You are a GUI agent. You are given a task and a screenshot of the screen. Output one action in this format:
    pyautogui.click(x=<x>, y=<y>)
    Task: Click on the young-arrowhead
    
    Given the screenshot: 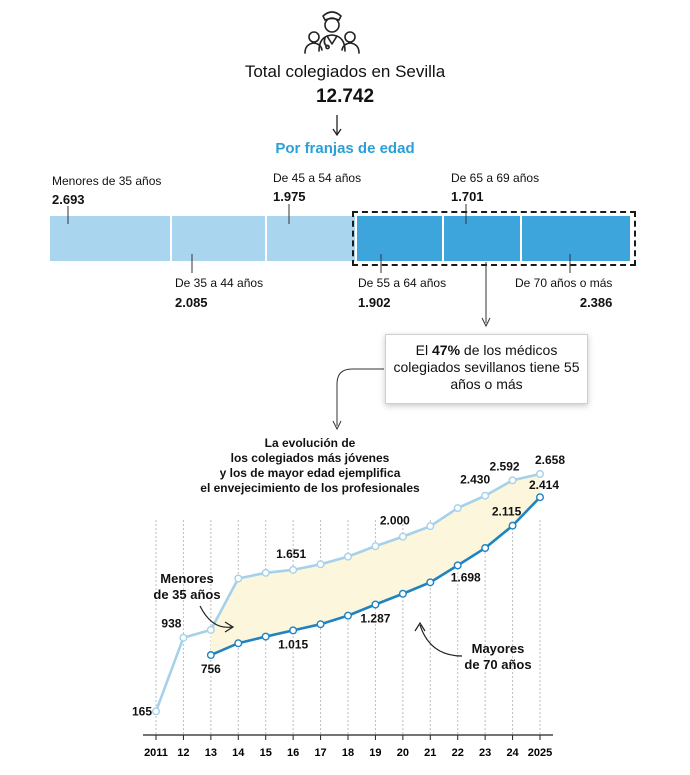 What is the action you would take?
    pyautogui.click(x=229, y=627)
    